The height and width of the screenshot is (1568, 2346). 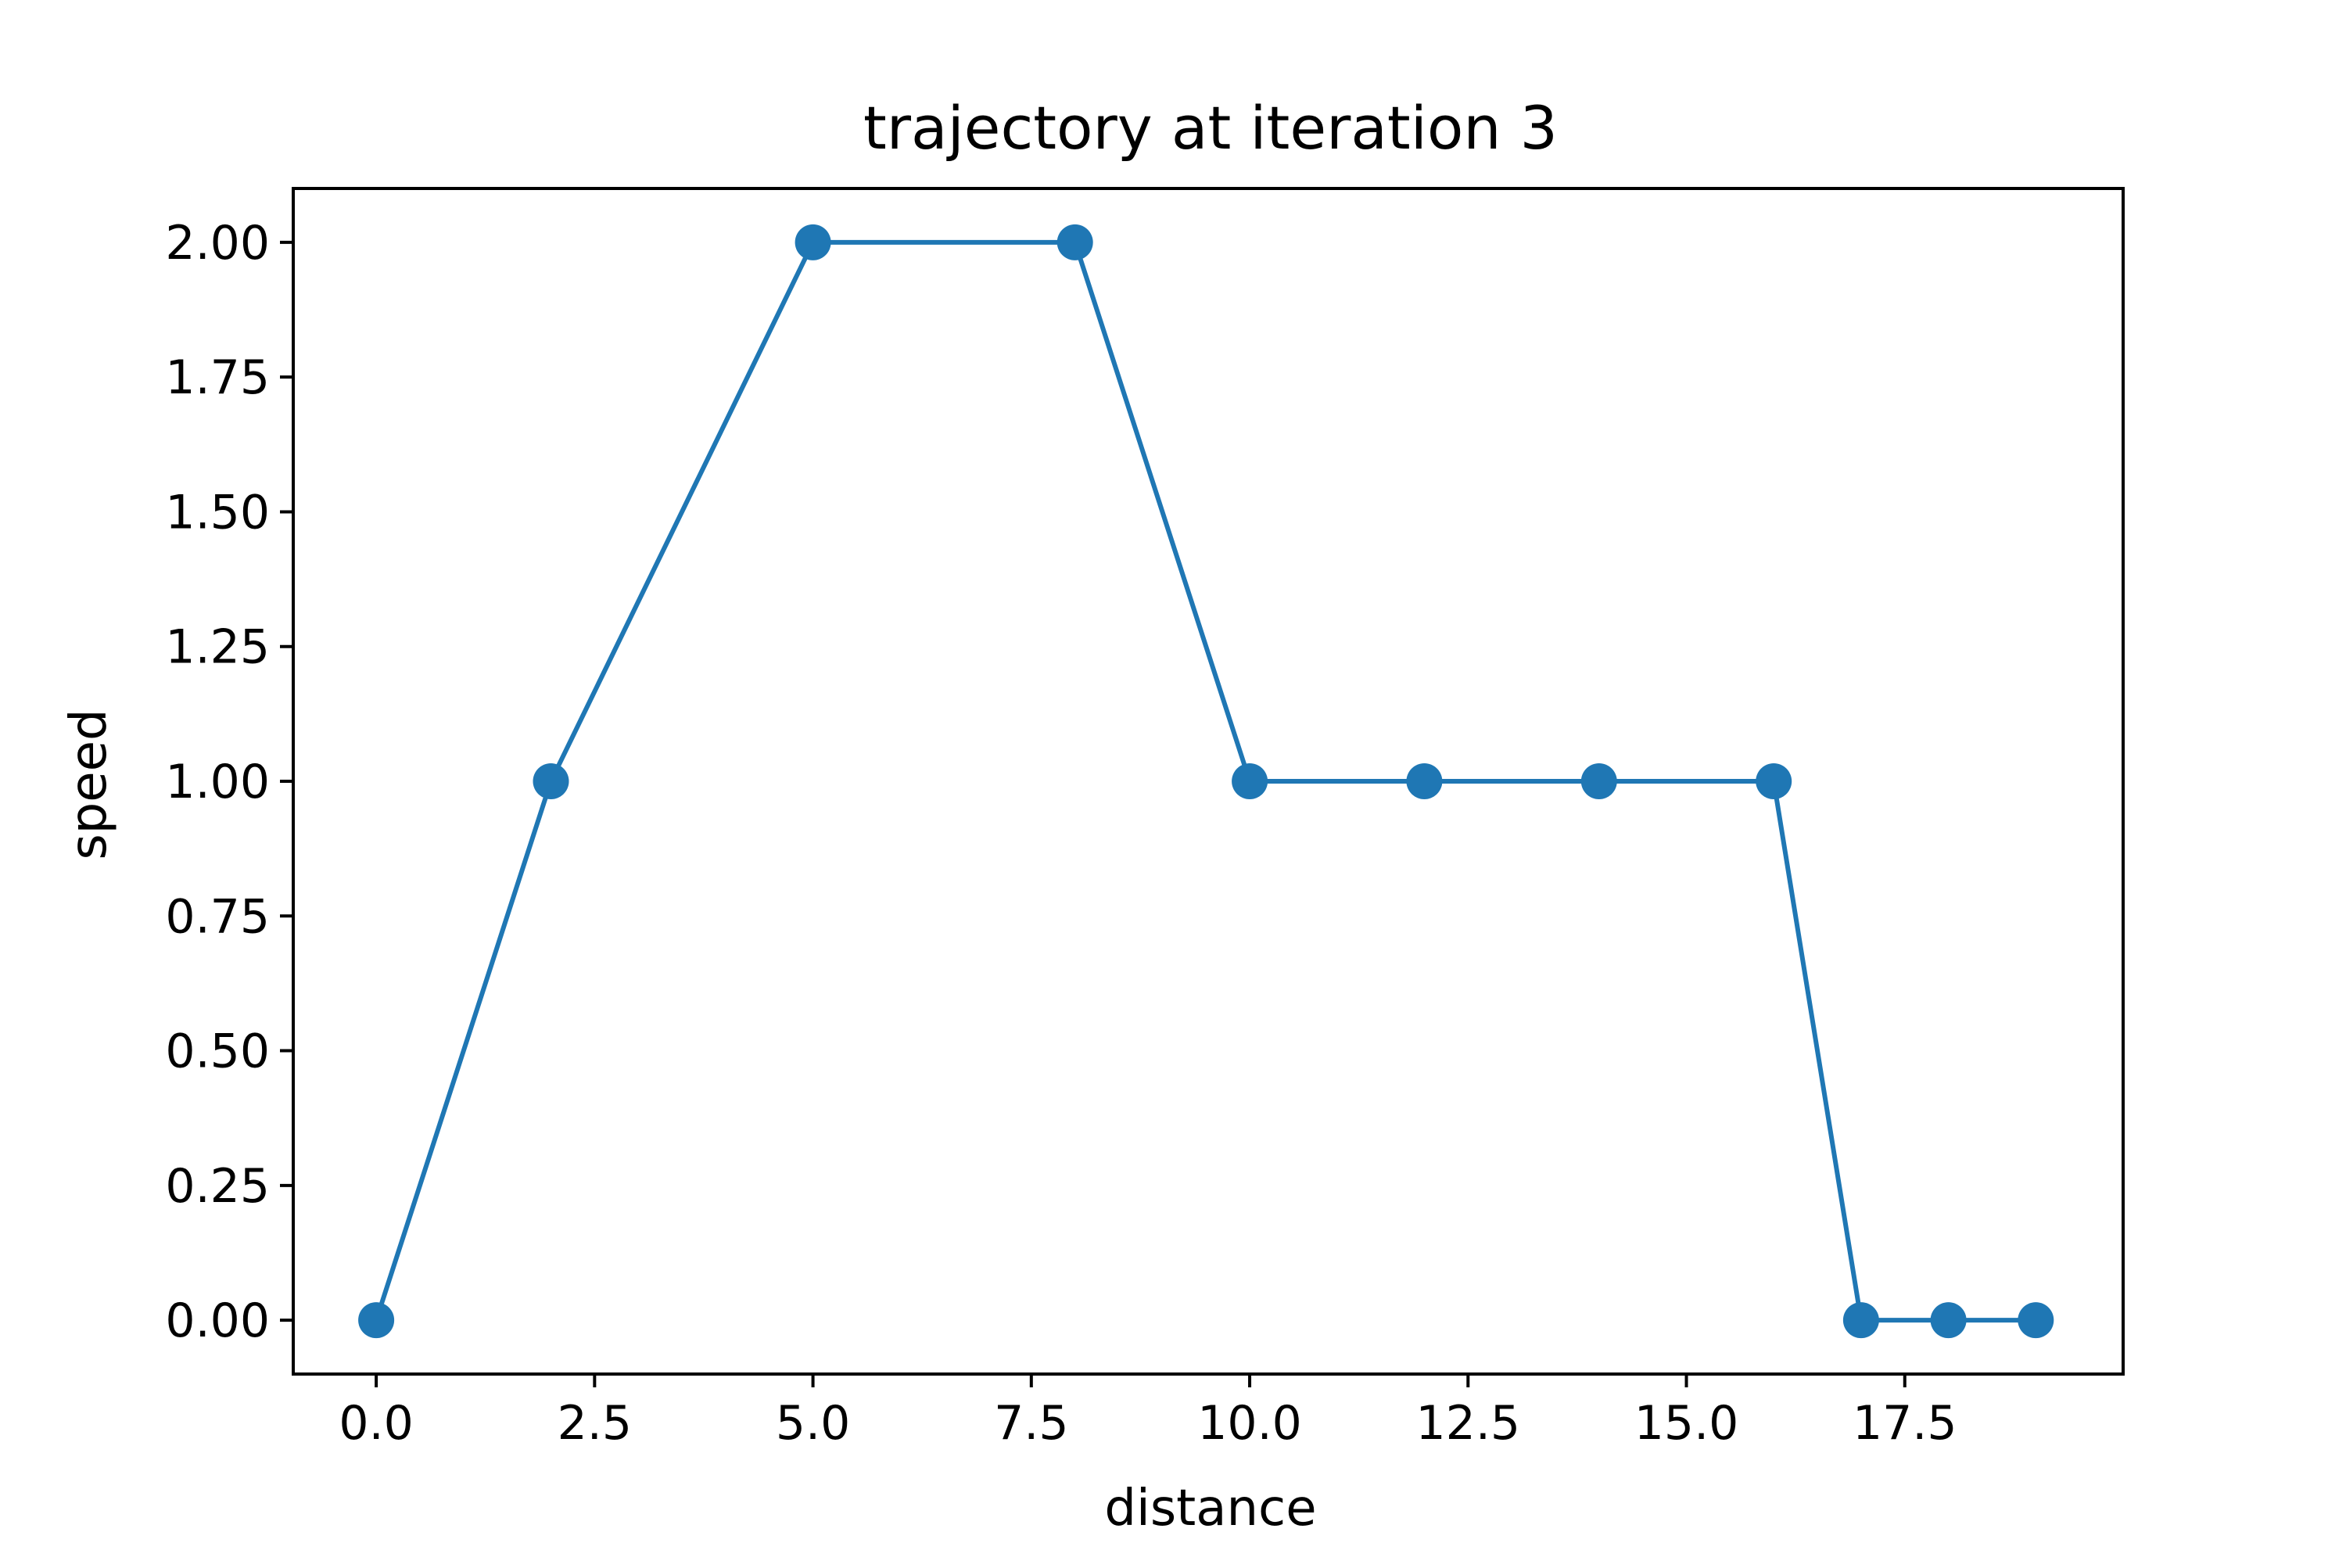 I want to click on y-tick-label: 1.00, so click(x=218, y=782).